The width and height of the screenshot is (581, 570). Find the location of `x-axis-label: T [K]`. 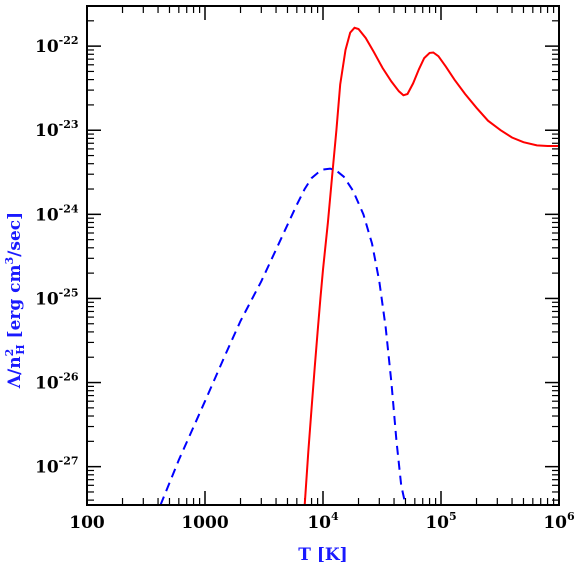

x-axis-label: T [K] is located at coordinates (322, 555).